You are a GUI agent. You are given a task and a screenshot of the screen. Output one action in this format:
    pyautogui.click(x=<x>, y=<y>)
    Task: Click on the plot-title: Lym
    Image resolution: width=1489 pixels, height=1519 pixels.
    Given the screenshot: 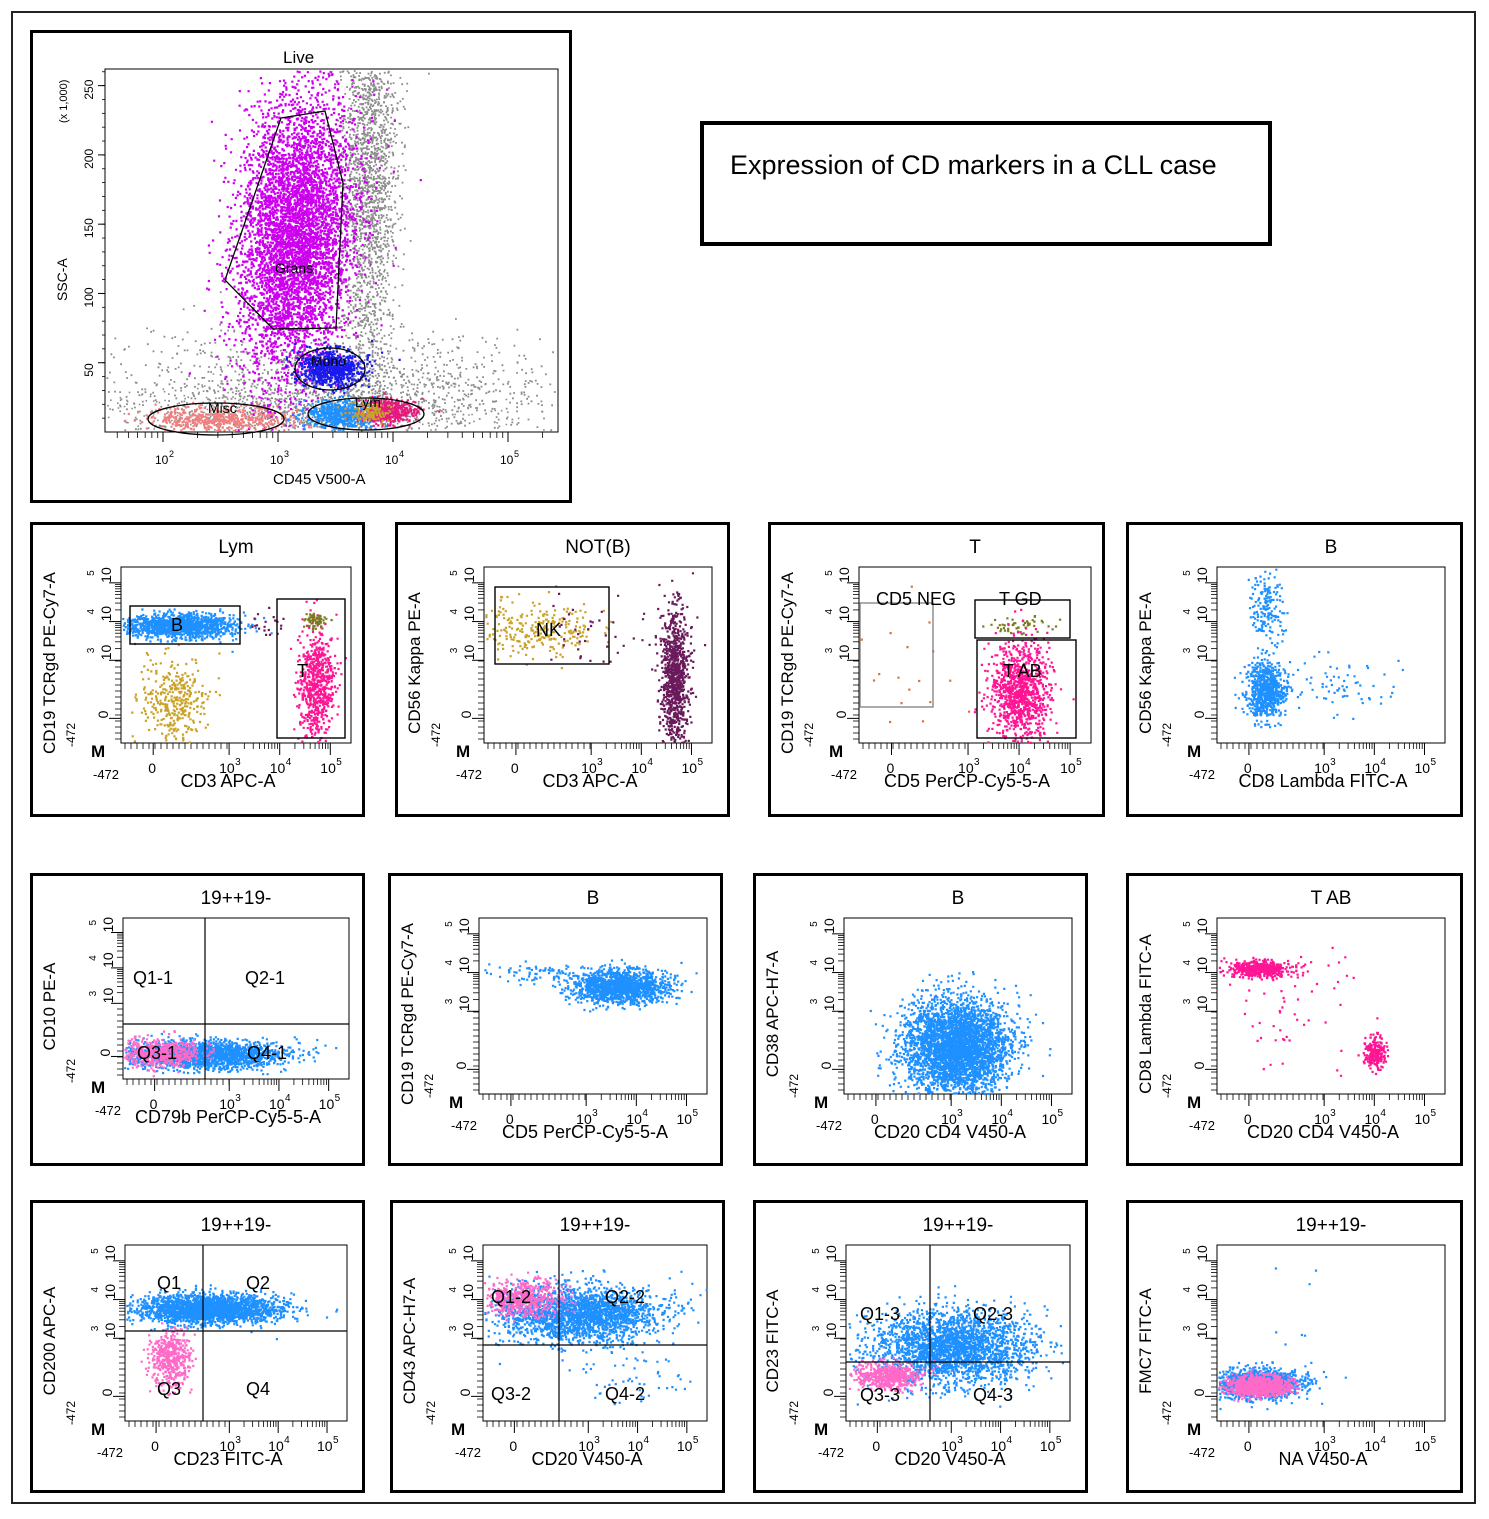 What is the action you would take?
    pyautogui.click(x=235, y=547)
    